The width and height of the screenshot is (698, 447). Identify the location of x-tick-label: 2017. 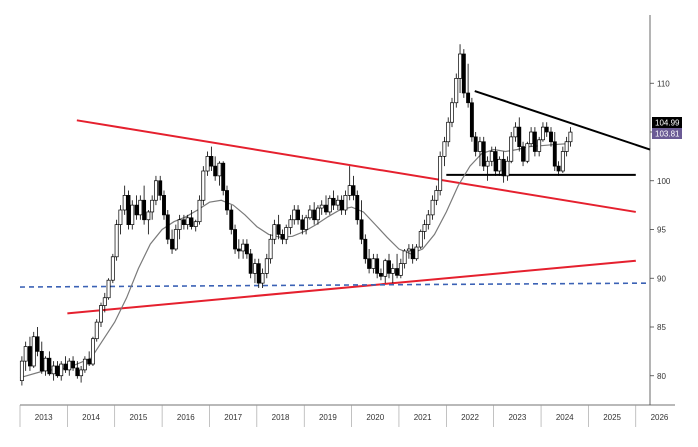
(233, 417).